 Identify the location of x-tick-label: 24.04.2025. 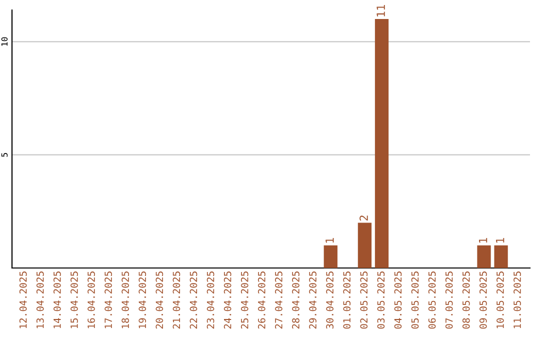
(228, 300).